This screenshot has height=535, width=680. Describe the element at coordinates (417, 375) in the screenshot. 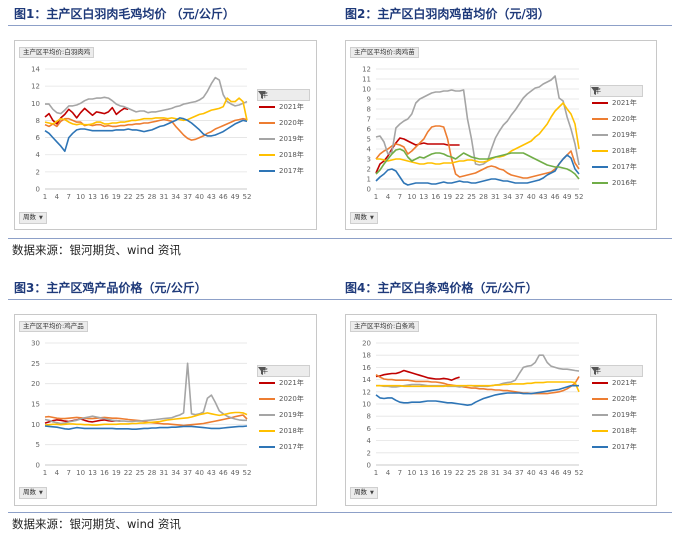

I see `series-line-2021年` at that location.